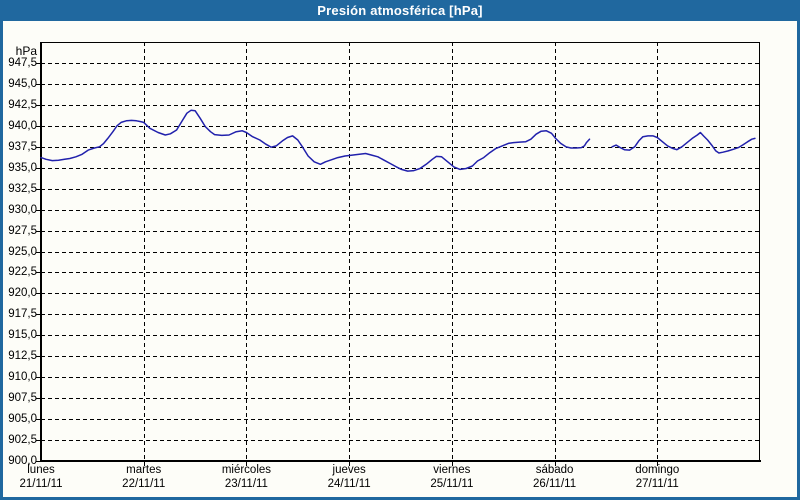 This screenshot has width=800, height=500. What do you see at coordinates (22, 440) in the screenshot?
I see `y-axis-tick-label: 902,5` at bounding box center [22, 440].